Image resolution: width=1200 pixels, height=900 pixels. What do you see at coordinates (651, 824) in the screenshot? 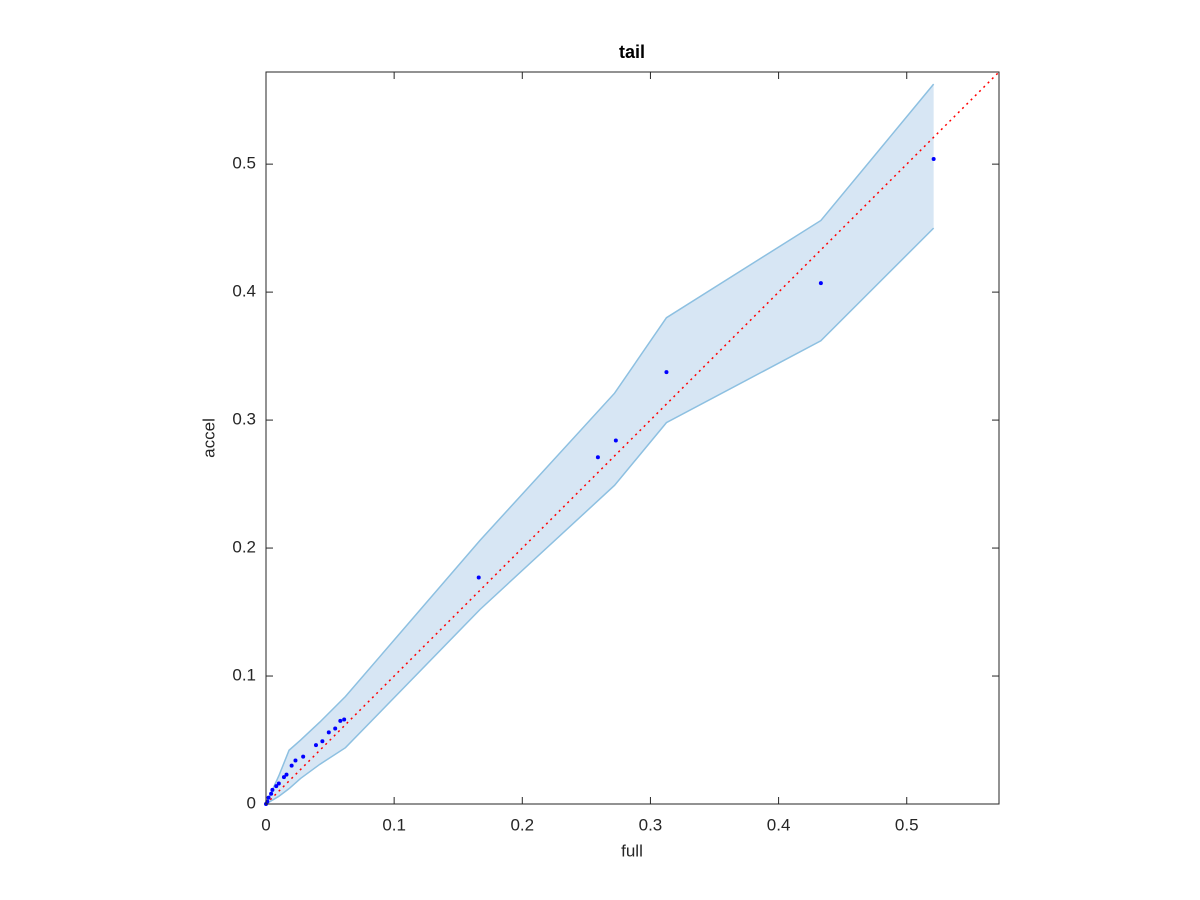
I see `x-tick-label: 0.3` at bounding box center [651, 824].